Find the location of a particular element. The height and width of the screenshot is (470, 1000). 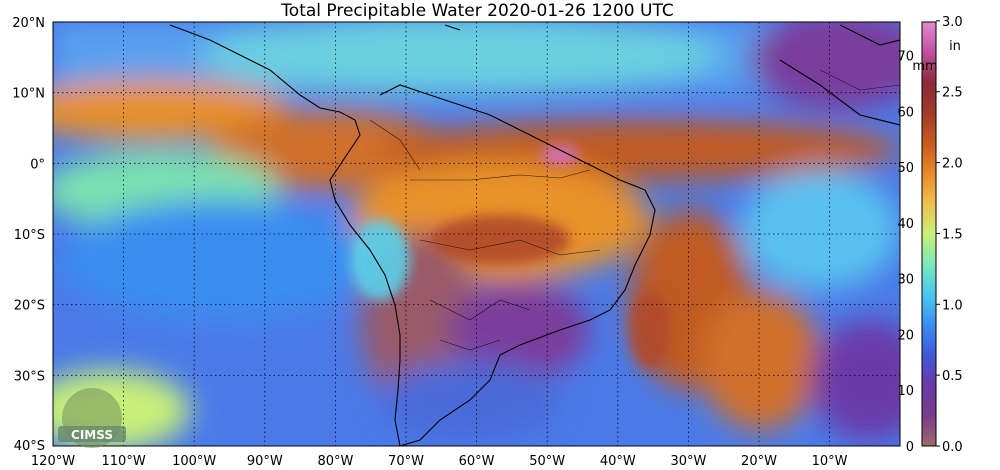

lon-label: 20°W is located at coordinates (759, 461).